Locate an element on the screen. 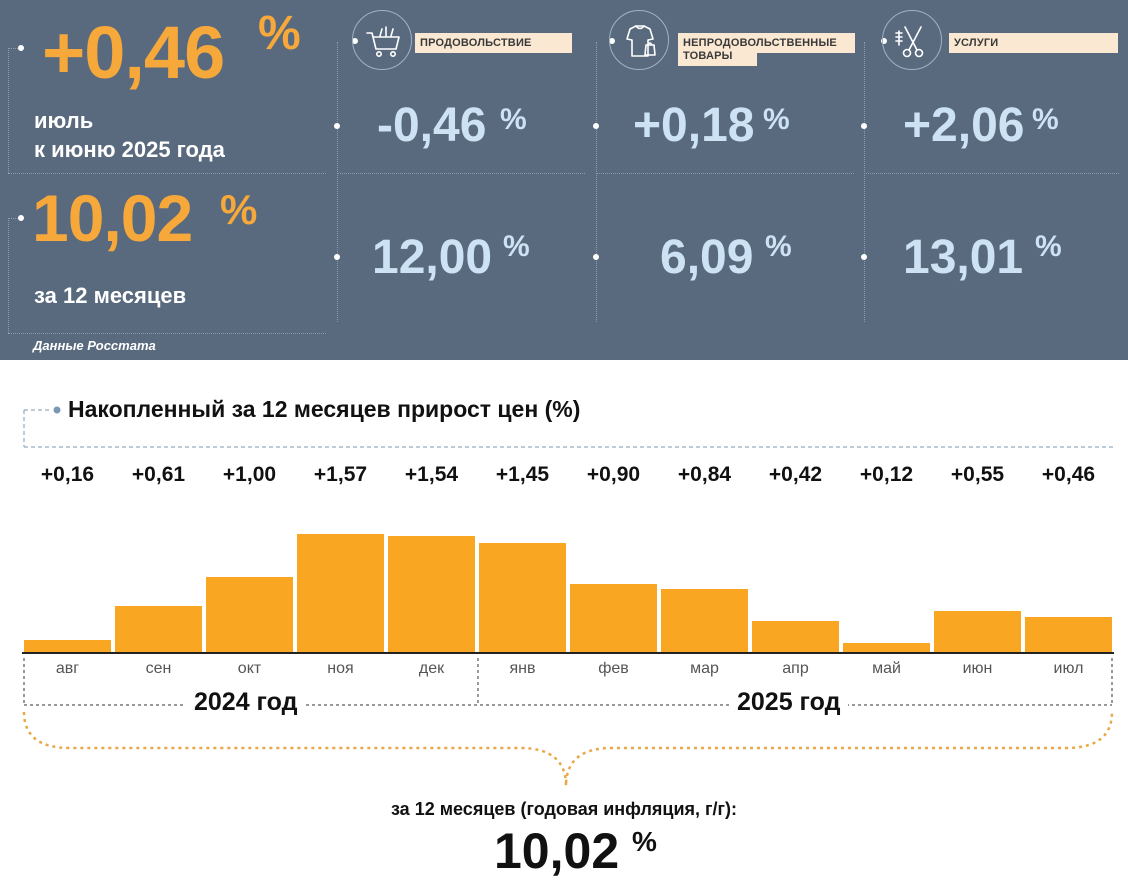  data-source: Данные Росстата is located at coordinates (94, 345).